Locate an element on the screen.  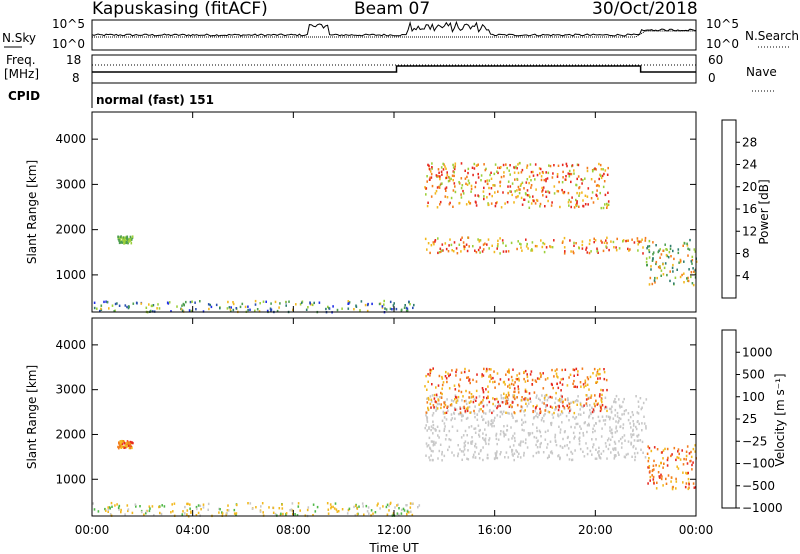
power-y-label: Slant Range [km] is located at coordinates (32, 212).